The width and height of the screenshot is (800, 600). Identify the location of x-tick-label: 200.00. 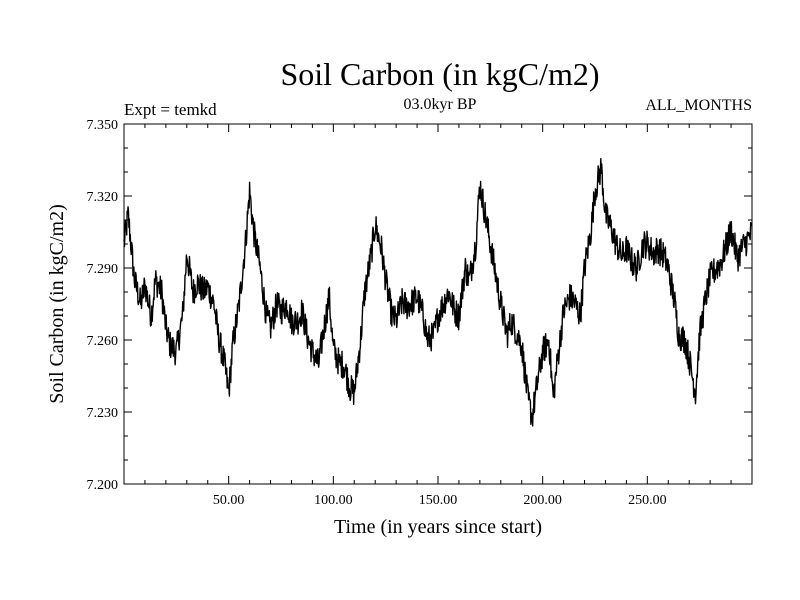
(542, 500).